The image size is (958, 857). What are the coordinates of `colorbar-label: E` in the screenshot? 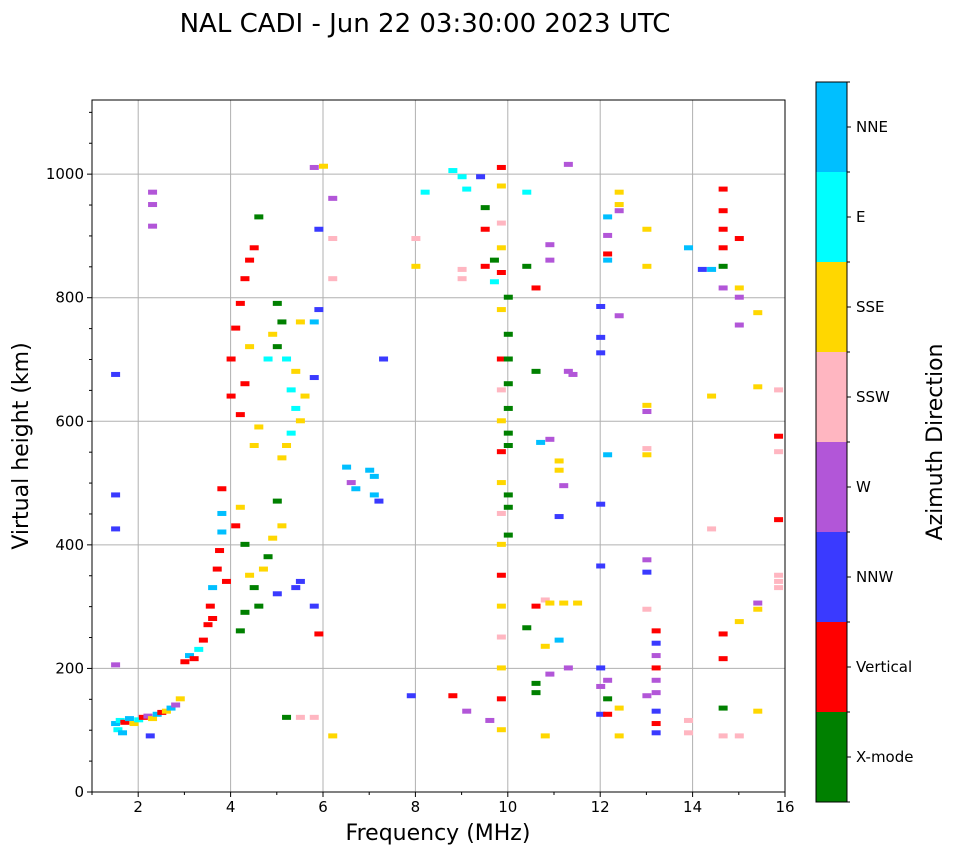 It's located at (860, 217).